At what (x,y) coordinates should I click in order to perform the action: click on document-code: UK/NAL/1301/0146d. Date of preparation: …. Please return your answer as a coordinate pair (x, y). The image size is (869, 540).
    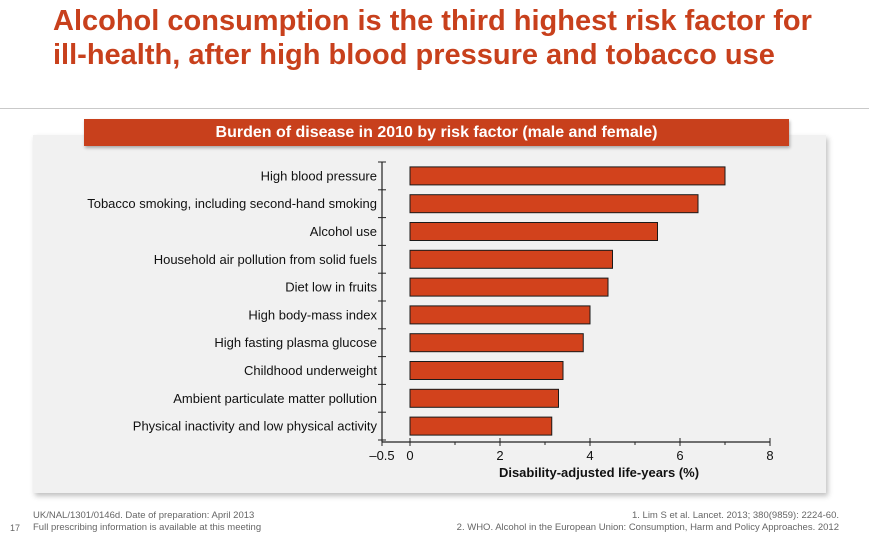
    Looking at the image, I should click on (144, 515).